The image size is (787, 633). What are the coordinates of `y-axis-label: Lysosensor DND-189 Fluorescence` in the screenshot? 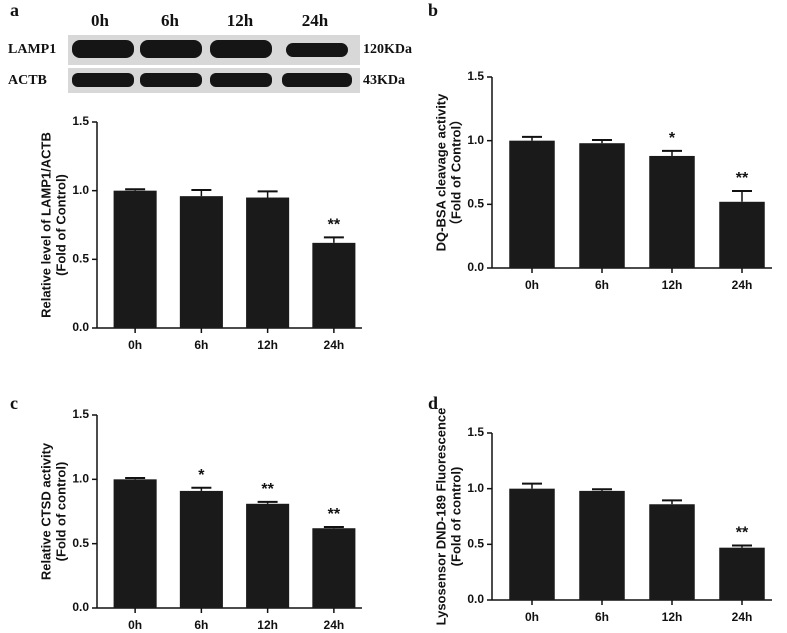 It's located at (440, 517).